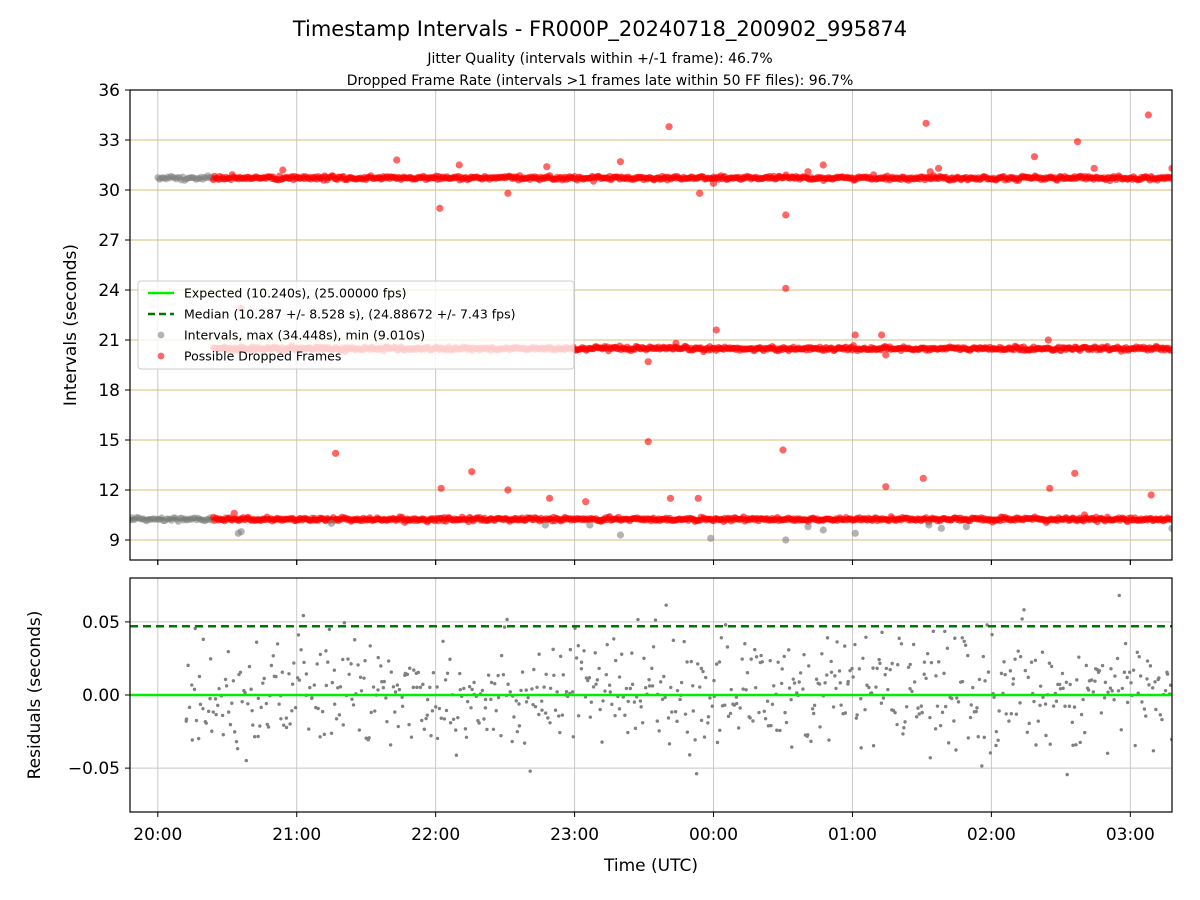  I want to click on x-tick-label: 21:00, so click(296, 835).